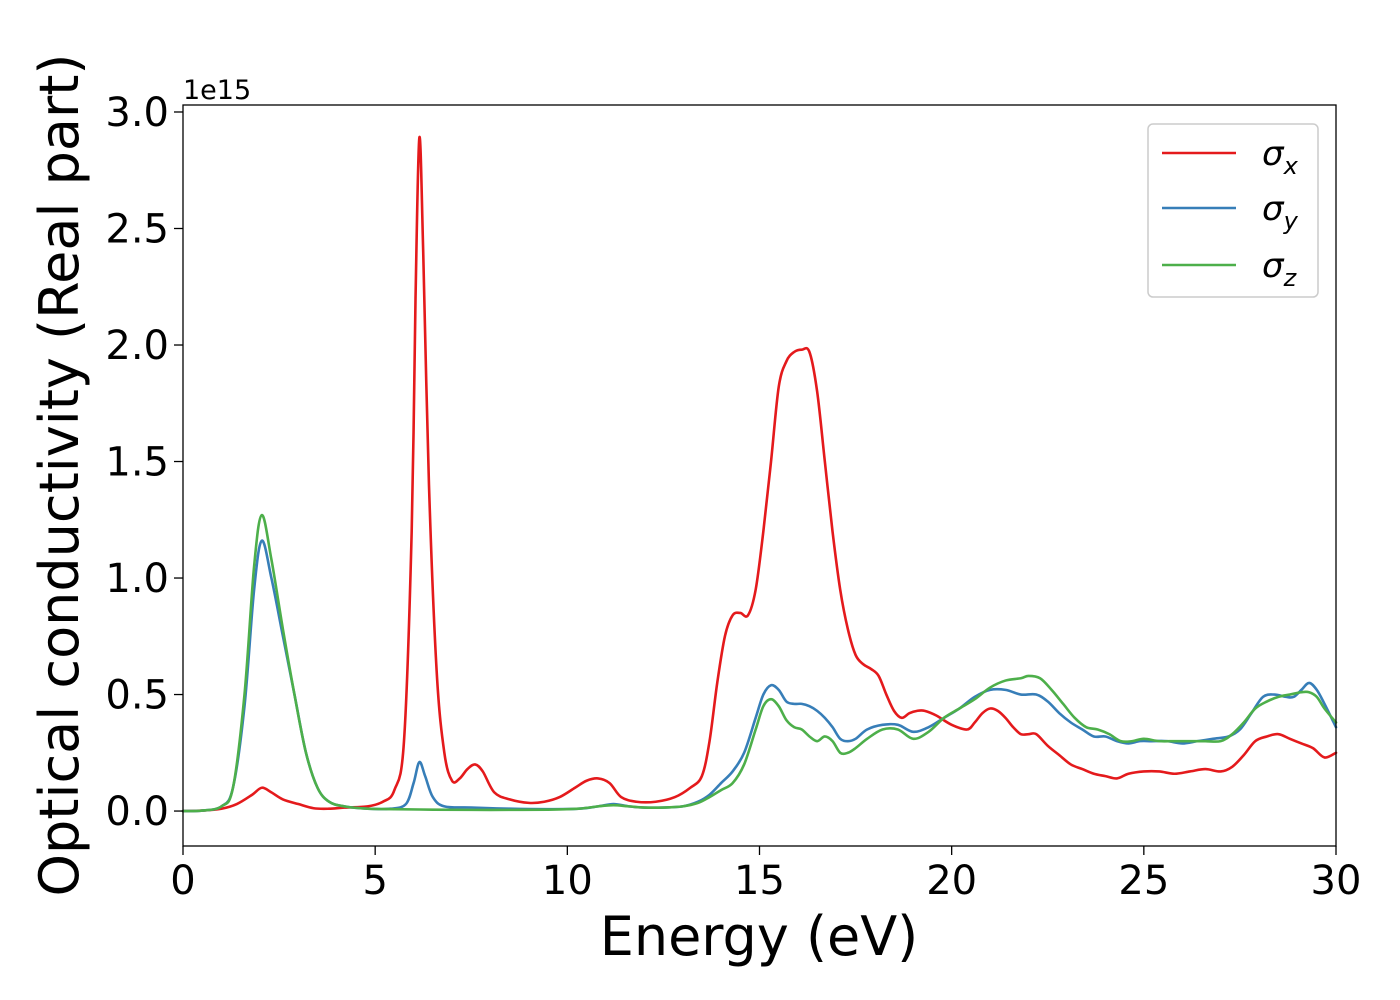 This screenshot has width=1400, height=1000. What do you see at coordinates (1291, 221) in the screenshot?
I see `legend-subscript: y` at bounding box center [1291, 221].